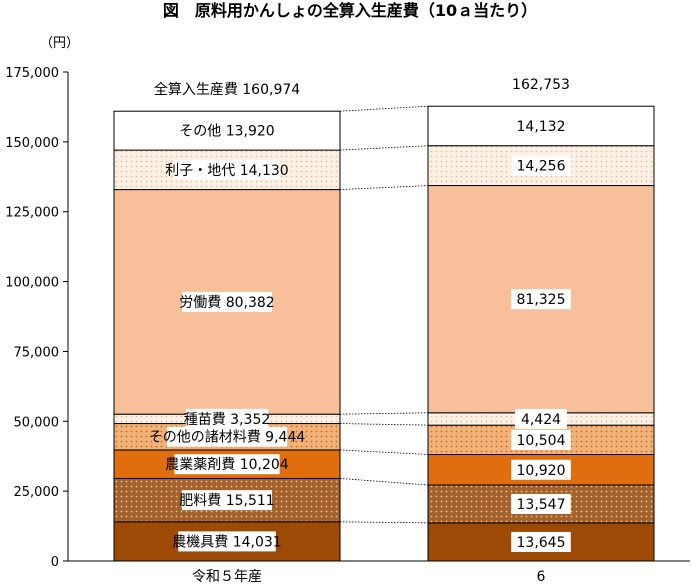  What do you see at coordinates (32, 143) in the screenshot?
I see `y-tick-label: 150,000` at bounding box center [32, 143].